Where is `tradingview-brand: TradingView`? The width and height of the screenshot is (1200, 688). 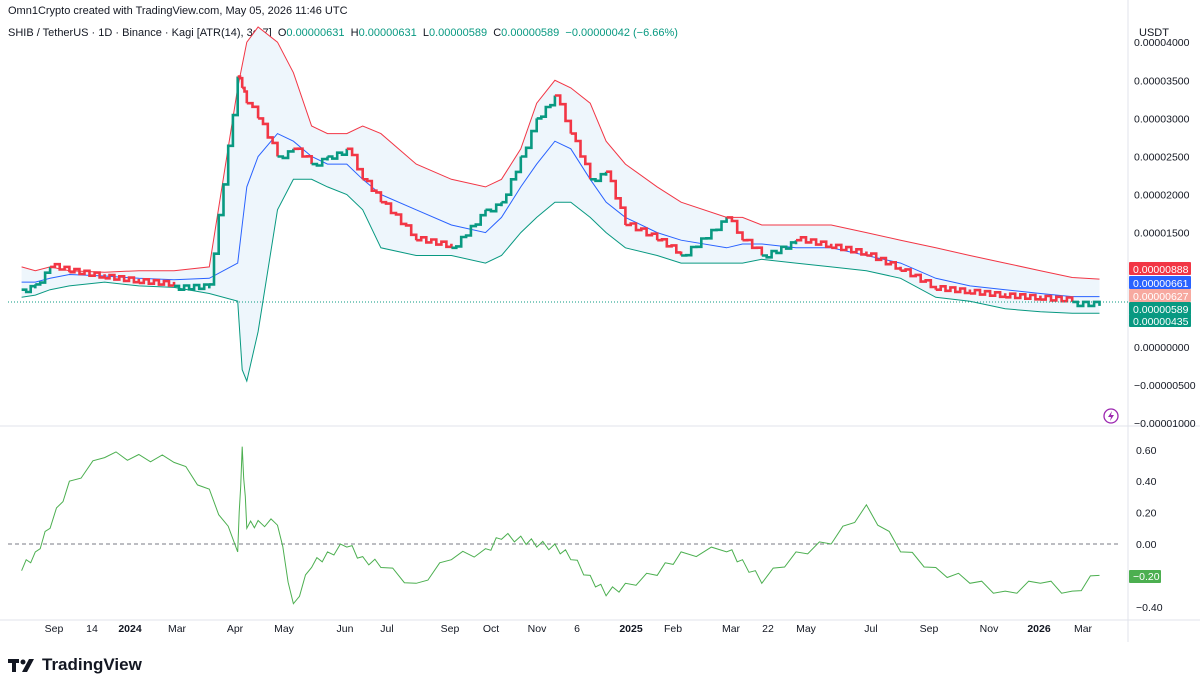 tradingview-brand: TradingView is located at coordinates (75, 665).